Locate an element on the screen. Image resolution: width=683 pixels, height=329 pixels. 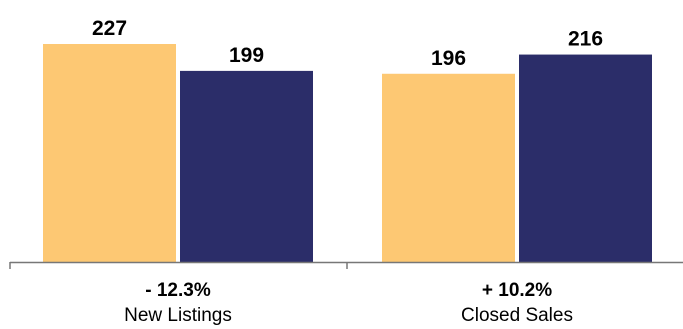
data-label: 216 is located at coordinates (585, 39).